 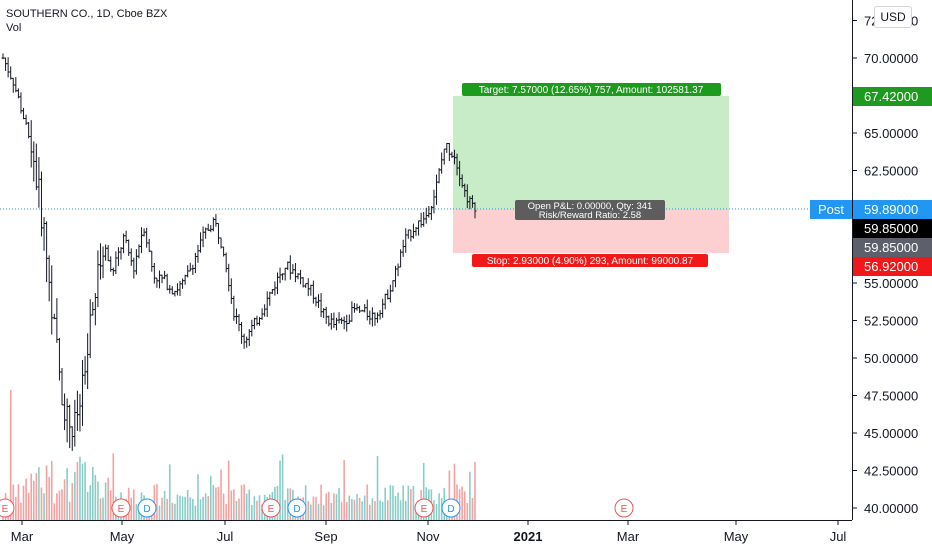 I want to click on stop-price-badge, so click(x=892, y=266).